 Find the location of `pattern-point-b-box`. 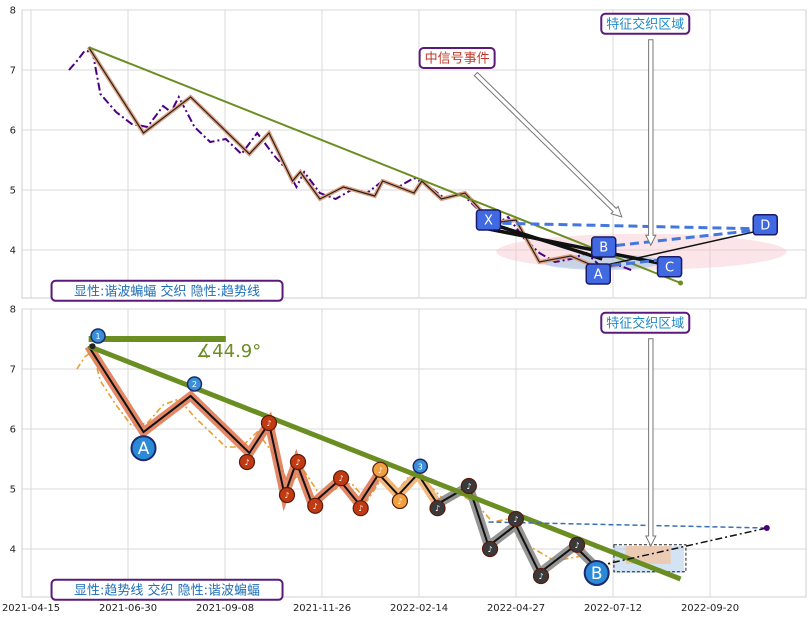

pattern-point-b-box is located at coordinates (603, 247).